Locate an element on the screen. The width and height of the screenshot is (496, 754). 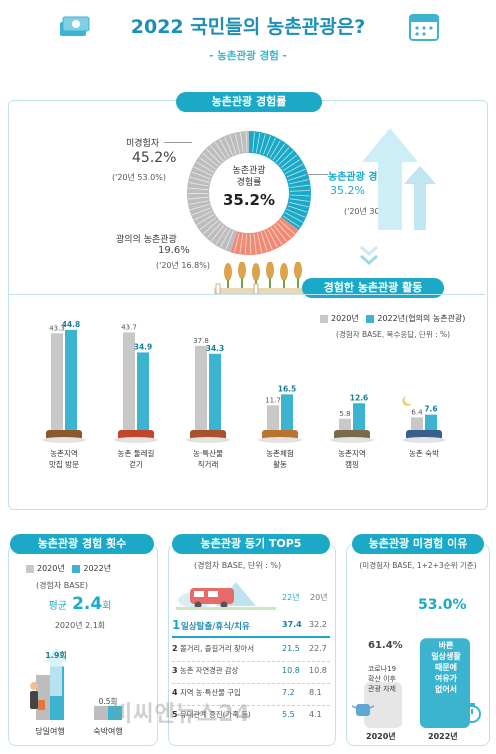
luggage-icon is located at coordinates (41, 705).